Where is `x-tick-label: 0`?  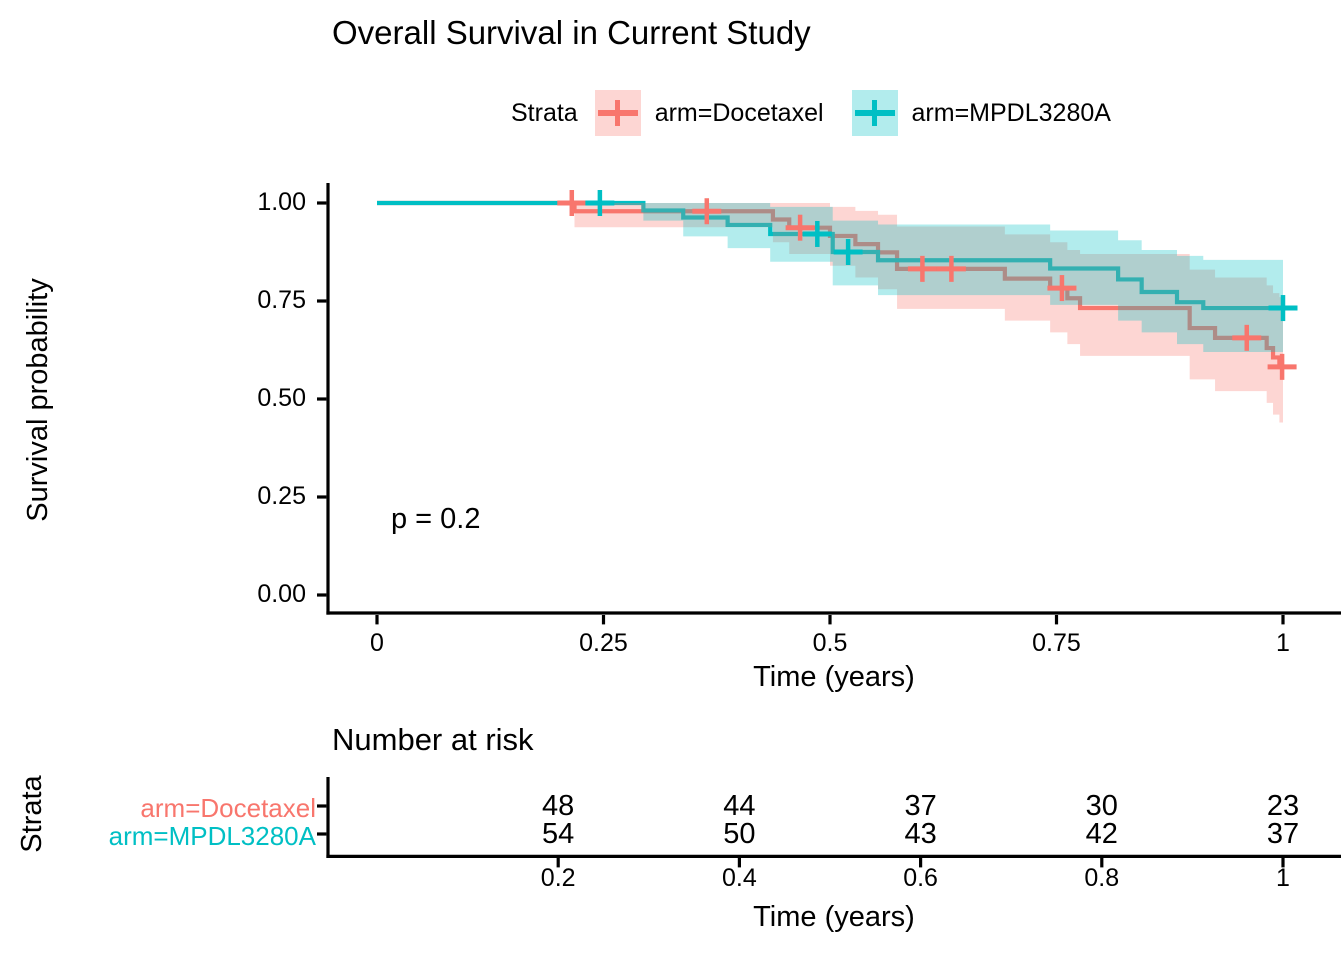
x-tick-label: 0 is located at coordinates (377, 643).